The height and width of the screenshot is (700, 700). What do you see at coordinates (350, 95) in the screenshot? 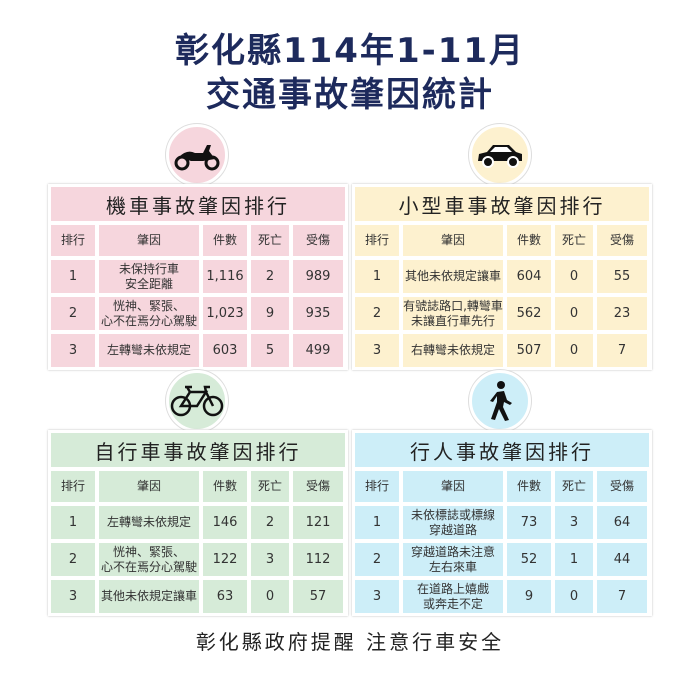
I see `title-line-2: 交通事故肇因統計` at bounding box center [350, 95].